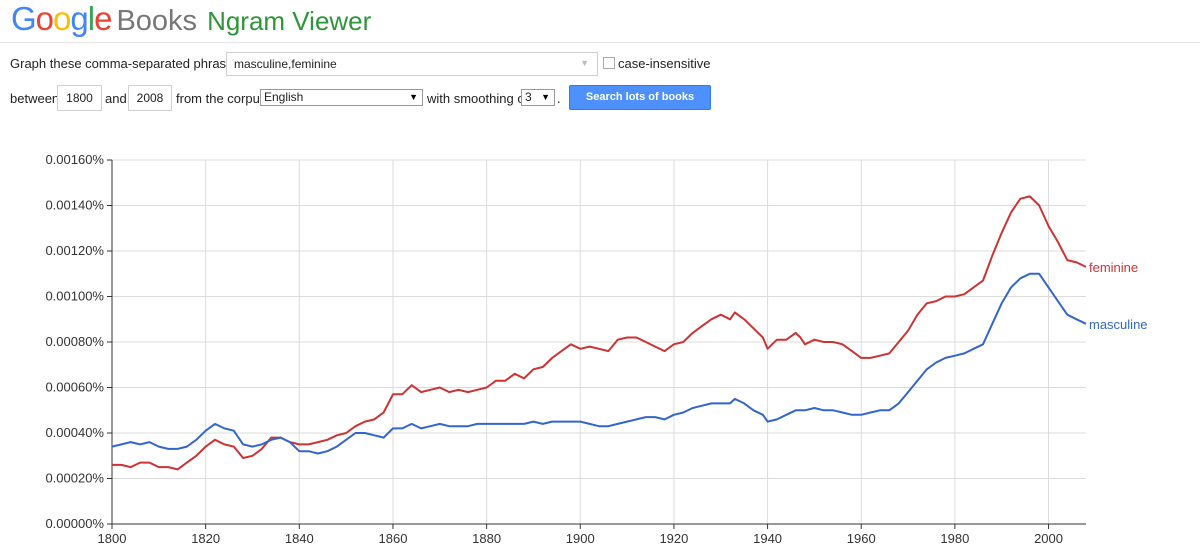 Image resolution: width=1200 pixels, height=552 pixels. I want to click on between-label: between, so click(35, 98).